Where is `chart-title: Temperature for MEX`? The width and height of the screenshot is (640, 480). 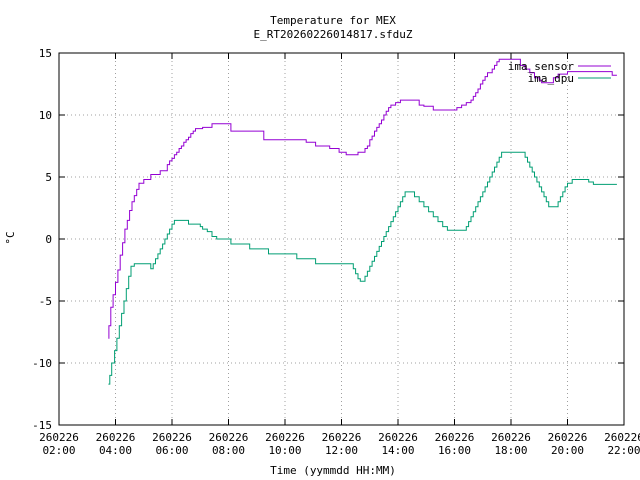 chart-title: Temperature for MEX is located at coordinates (333, 20).